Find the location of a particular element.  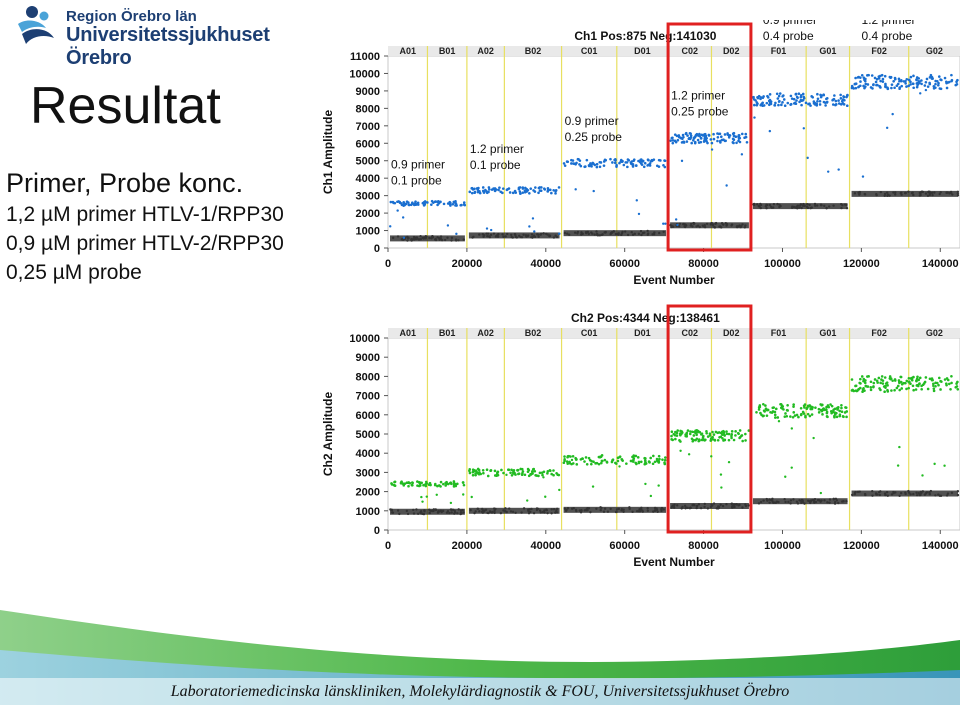

well-label: B01 is located at coordinates (447, 51).